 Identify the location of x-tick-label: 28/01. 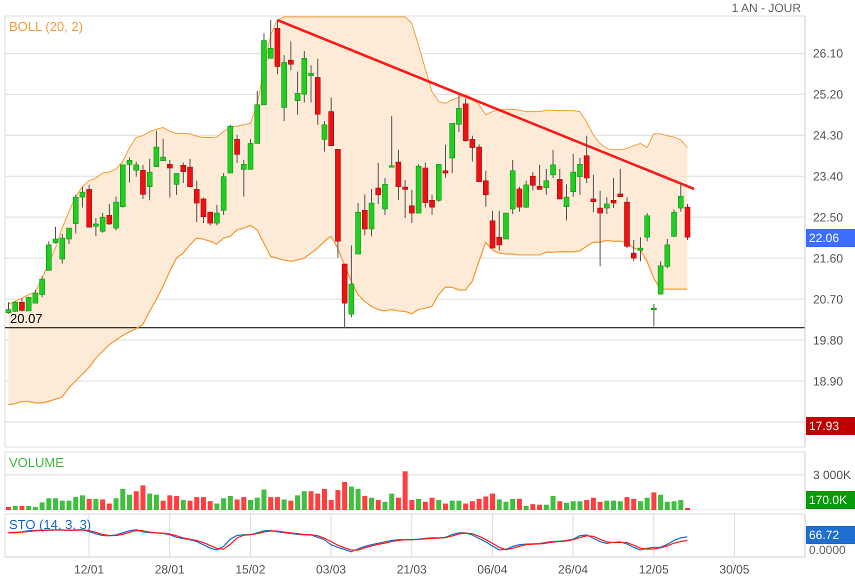
(170, 569).